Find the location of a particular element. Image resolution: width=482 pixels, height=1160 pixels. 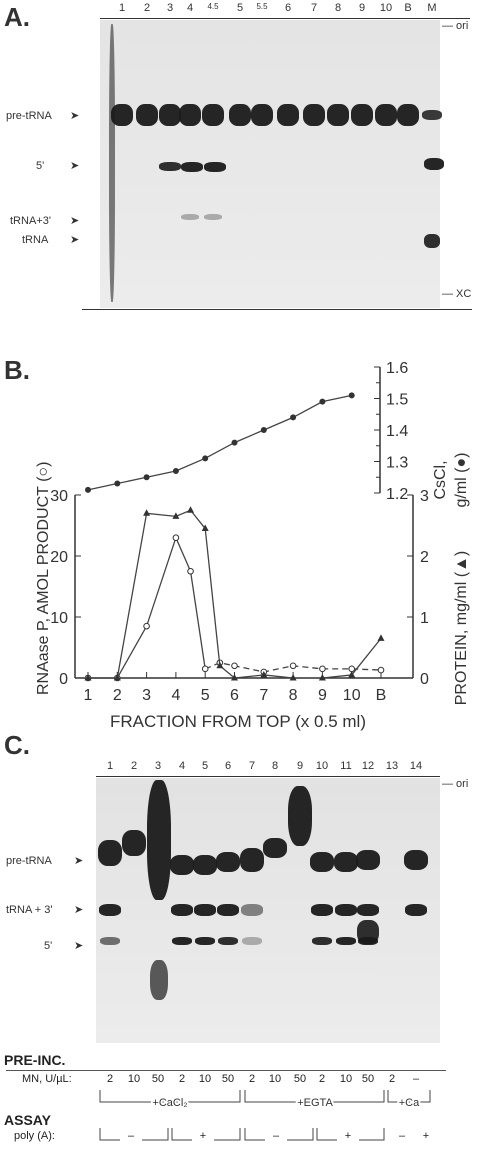

panel-c-top-rule is located at coordinates (268, 776).